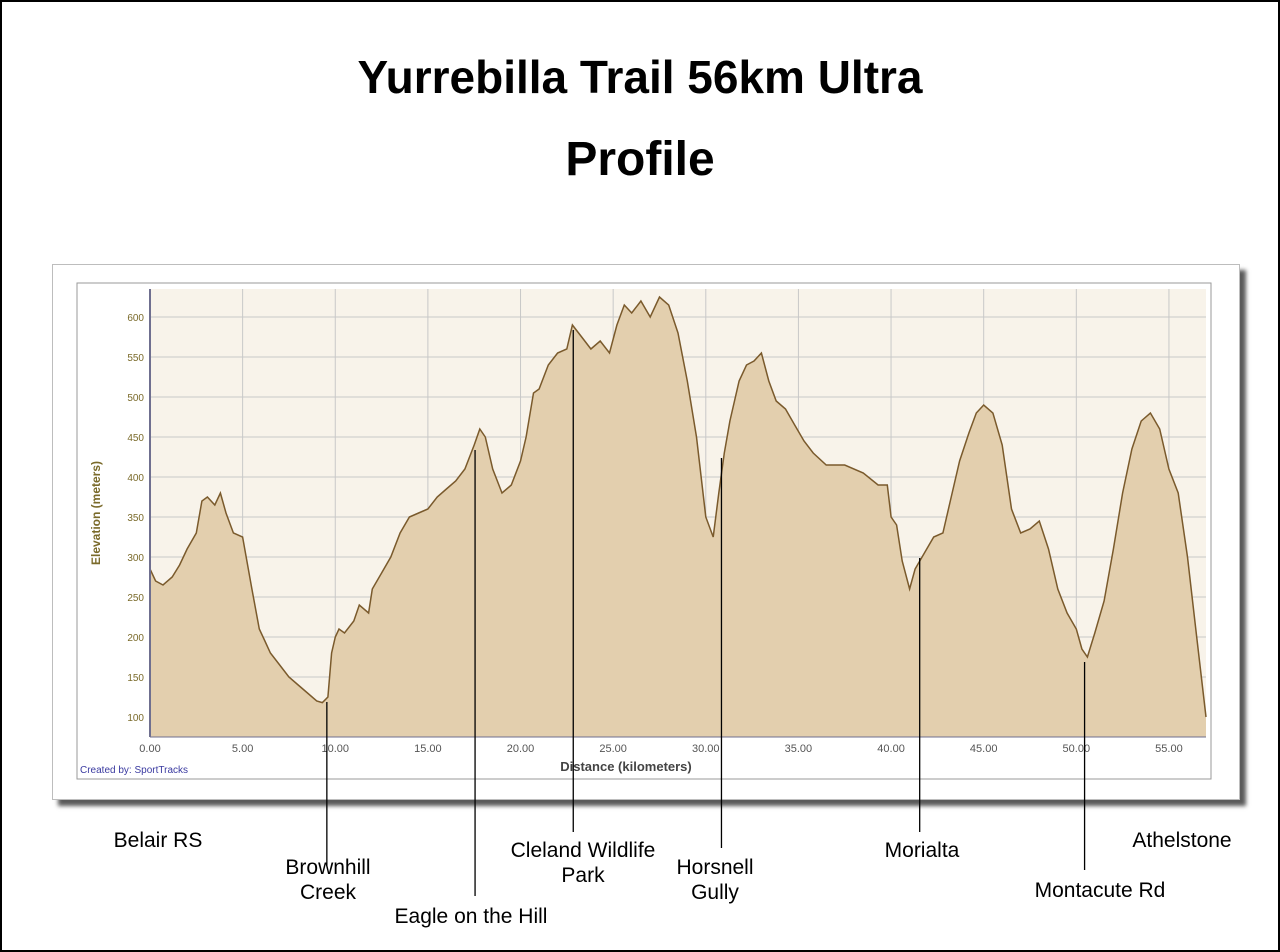 This screenshot has width=1280, height=952. Describe the element at coordinates (428, 749) in the screenshot. I see `x-tick-label: 15.00` at that location.